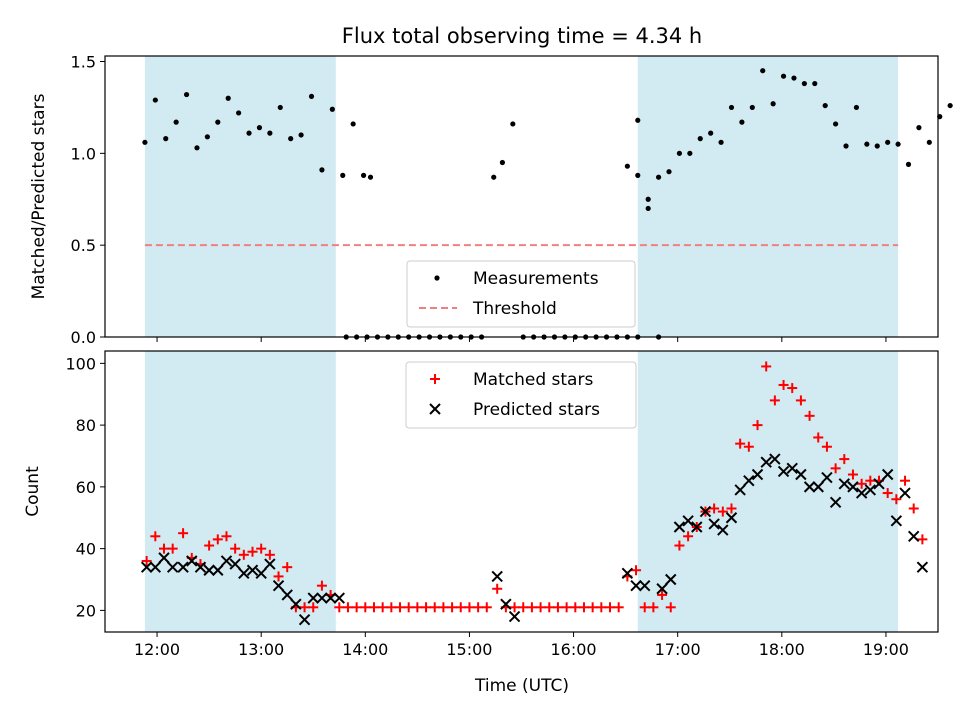  Describe the element at coordinates (83, 245) in the screenshot. I see `ratio-y-tick-label: 0.5` at that location.